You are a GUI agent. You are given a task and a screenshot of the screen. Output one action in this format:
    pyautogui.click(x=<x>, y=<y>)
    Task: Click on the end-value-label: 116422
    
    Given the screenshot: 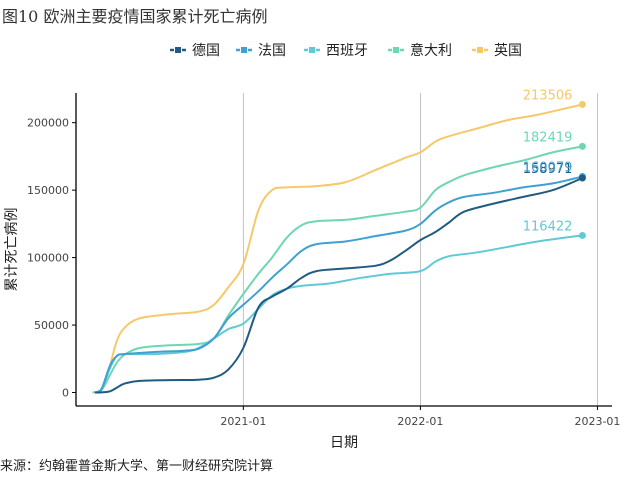 What is the action you would take?
    pyautogui.click(x=548, y=226)
    